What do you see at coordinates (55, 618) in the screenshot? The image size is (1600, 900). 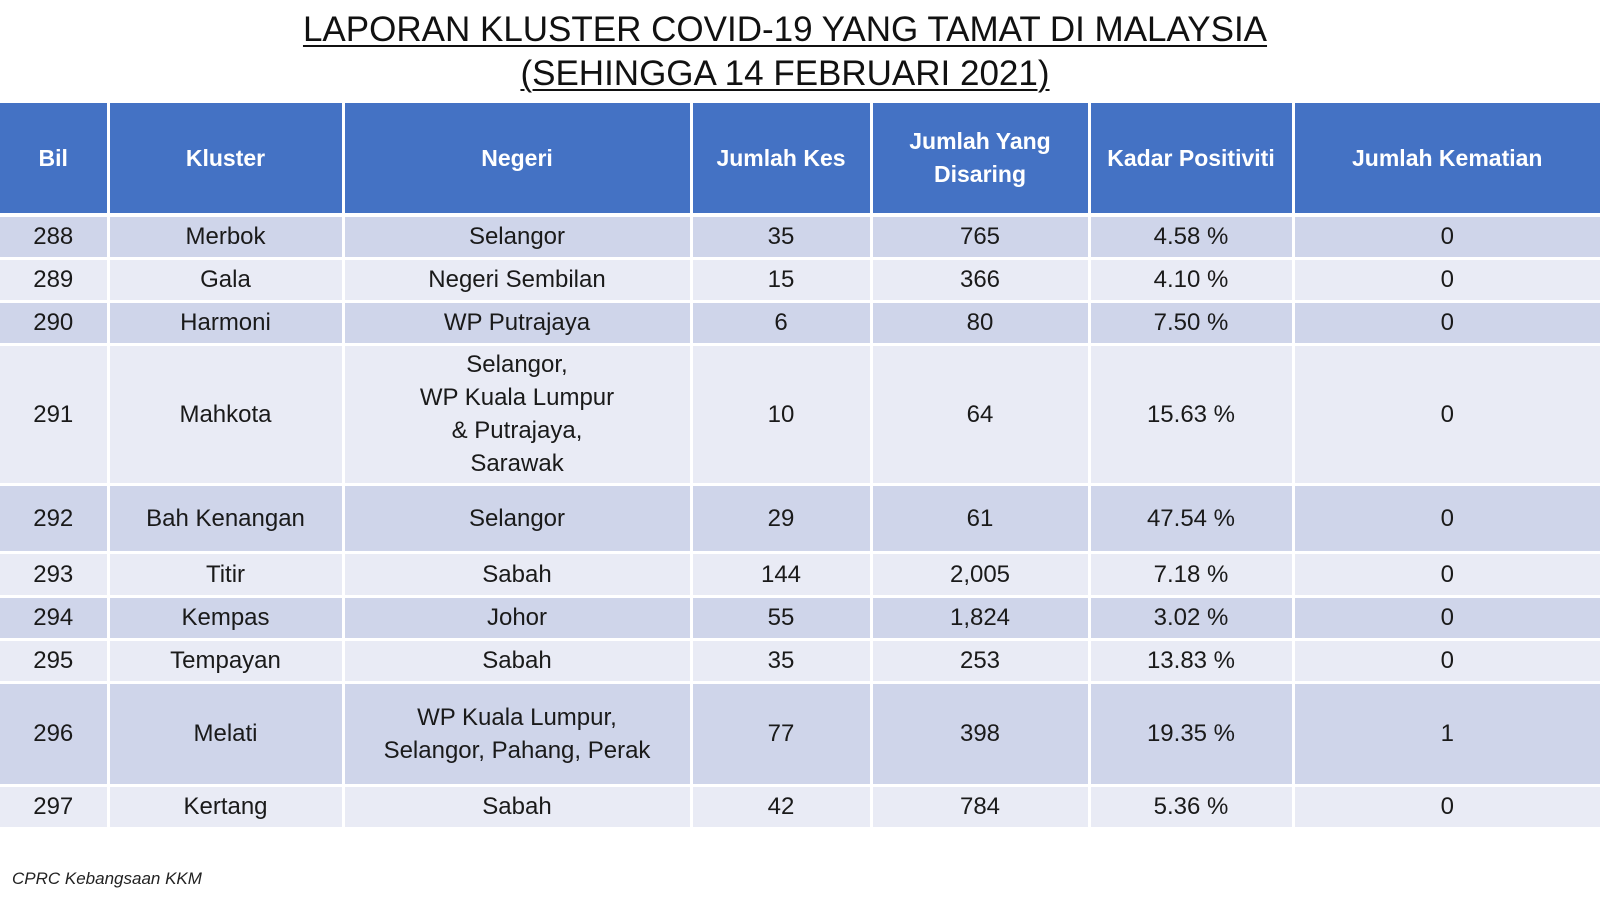 I see `cell-bil: 294` at bounding box center [55, 618].